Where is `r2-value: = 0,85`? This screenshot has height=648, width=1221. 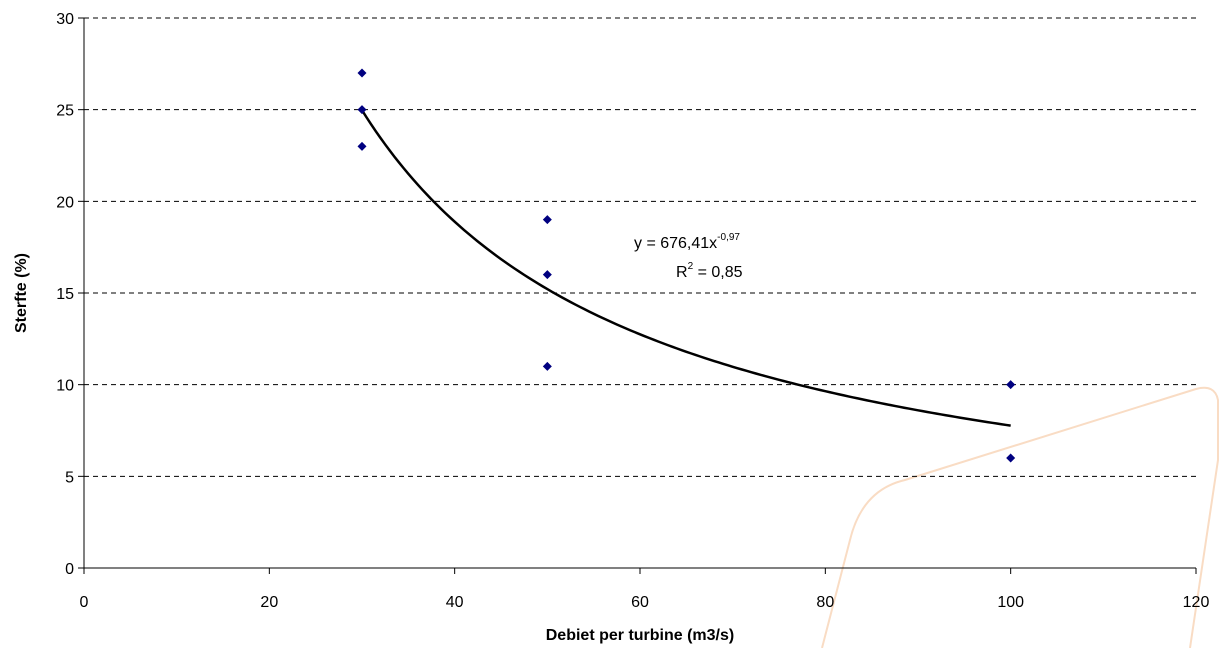 r2-value: = 0,85 is located at coordinates (717, 272).